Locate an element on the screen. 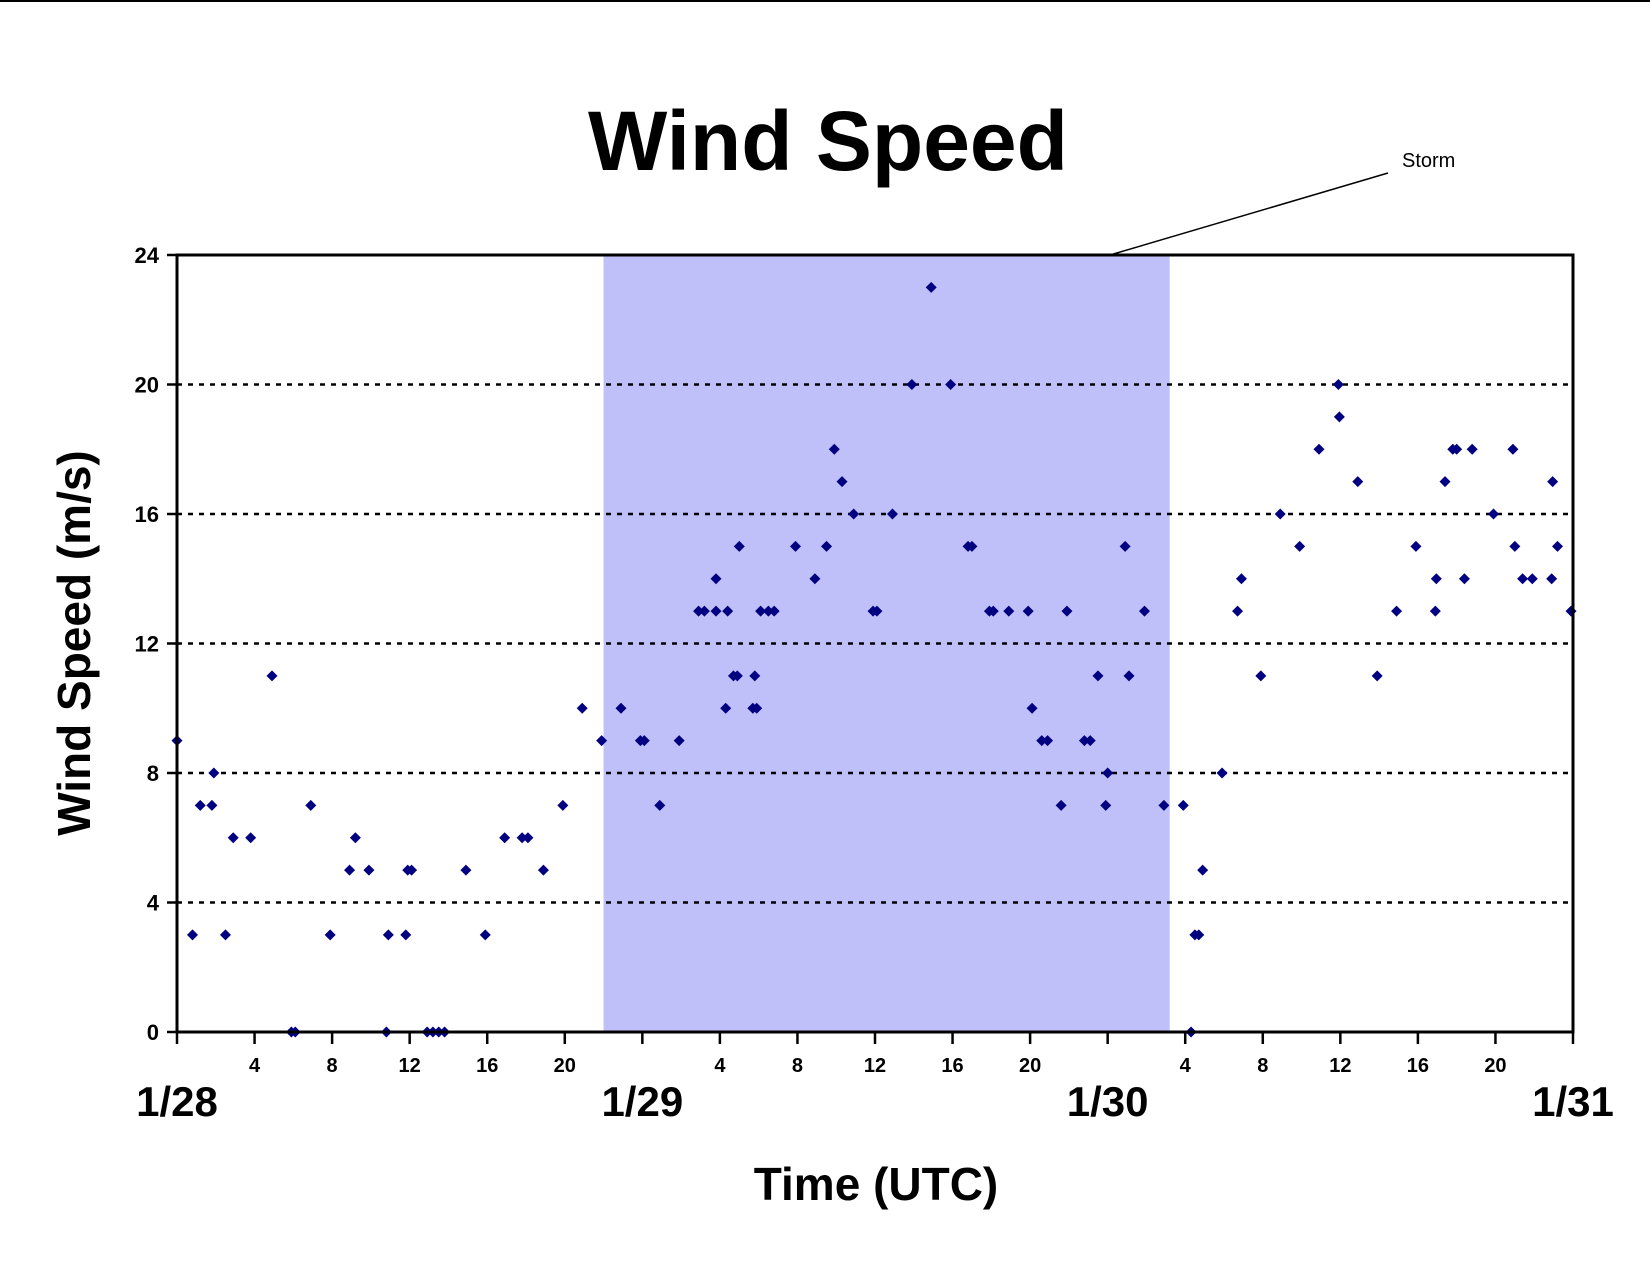 This screenshot has height=1275, width=1650. date-label: 1/28 is located at coordinates (177, 1101).